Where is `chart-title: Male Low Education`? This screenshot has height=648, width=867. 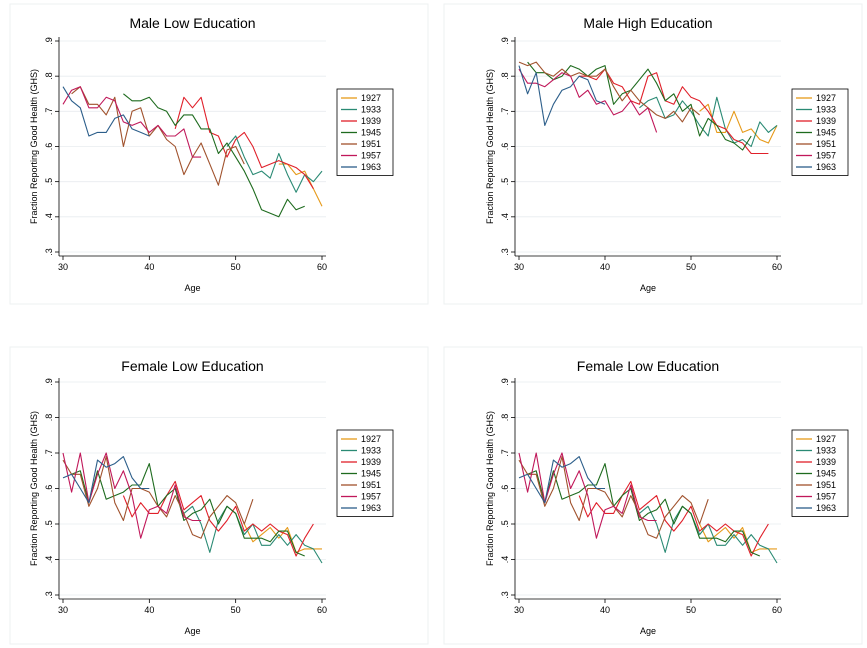 chart-title: Male Low Education is located at coordinates (192, 23).